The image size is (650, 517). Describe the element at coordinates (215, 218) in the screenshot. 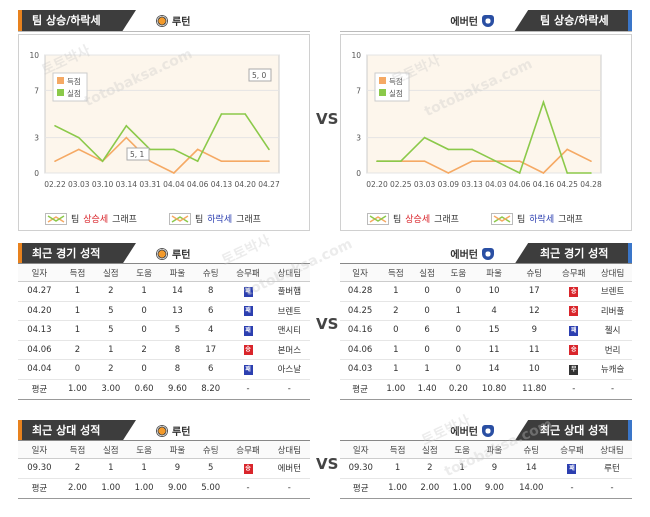

I see `left-down-graph-key: 팀 하락세 그래프` at that location.